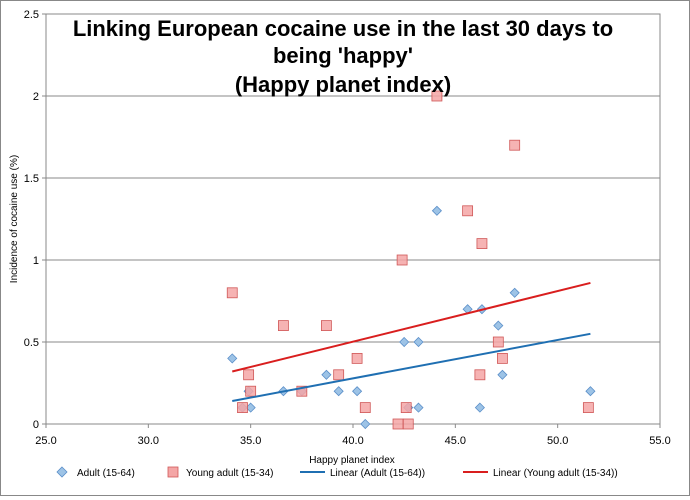 This screenshot has height=500, width=690. Describe the element at coordinates (555, 473) in the screenshot. I see `legend-label-linear-young-adult: Linear (Young adult (15-34))` at that location.